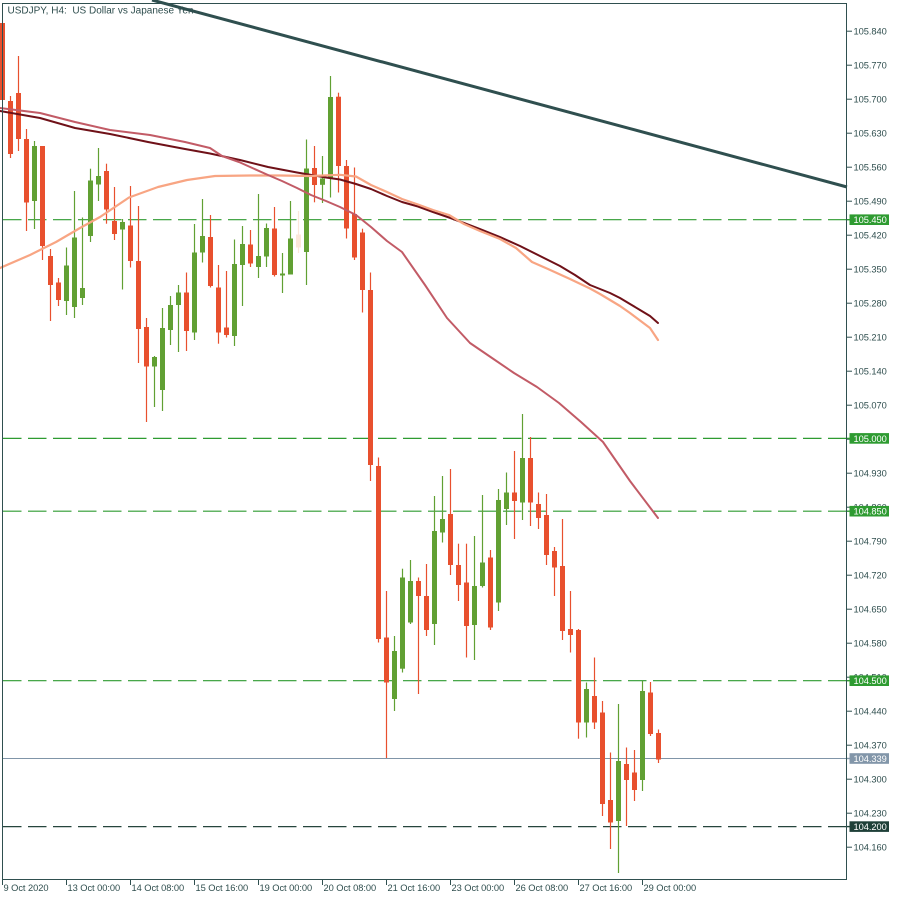  What do you see at coordinates (870, 66) in the screenshot?
I see `svg-text: 105.770` at bounding box center [870, 66].